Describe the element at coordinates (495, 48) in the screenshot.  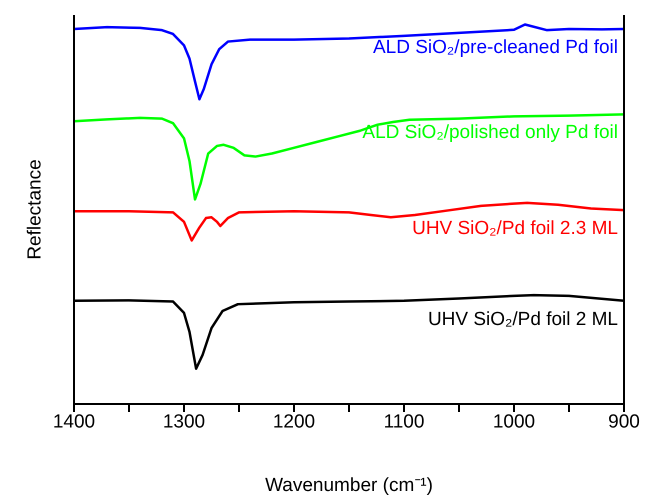
I see `series-label: ALD SiO₂/pre-cleaned Pd foil` at that location.